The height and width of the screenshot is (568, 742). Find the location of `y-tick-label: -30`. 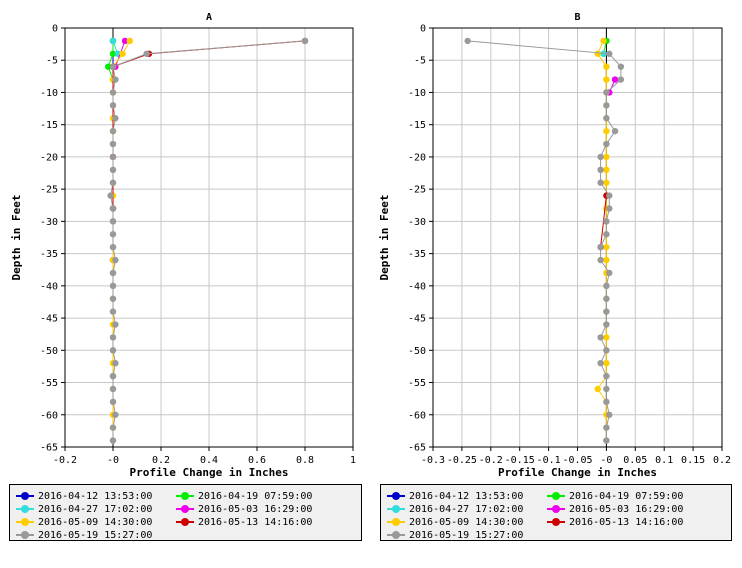

y-tick-label: -30 is located at coordinates (417, 222).